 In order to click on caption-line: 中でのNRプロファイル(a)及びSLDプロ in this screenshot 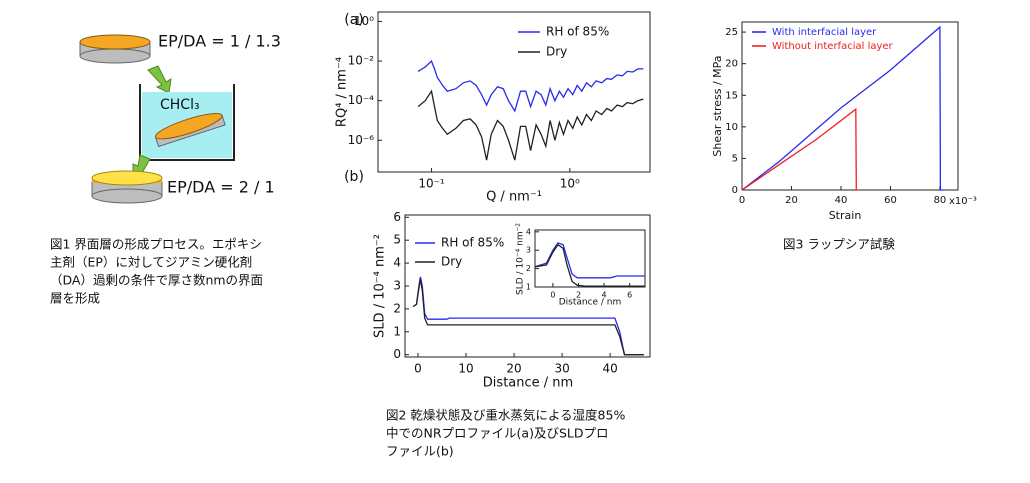, I will do `click(497, 433)`.